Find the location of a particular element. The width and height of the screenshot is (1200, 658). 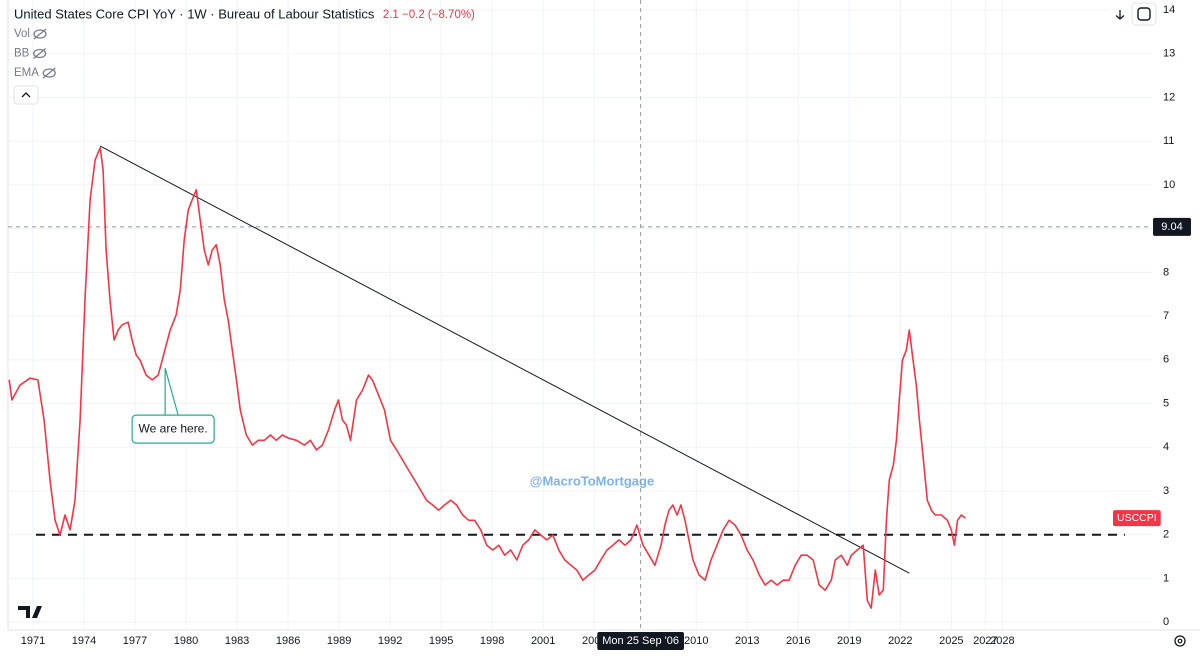

logo is located at coordinates (30, 612).